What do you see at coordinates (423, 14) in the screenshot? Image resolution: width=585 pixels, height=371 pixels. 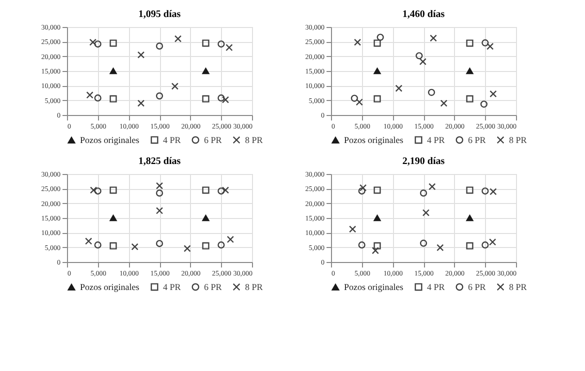 I see `chart-title: 1,460 días` at bounding box center [423, 14].